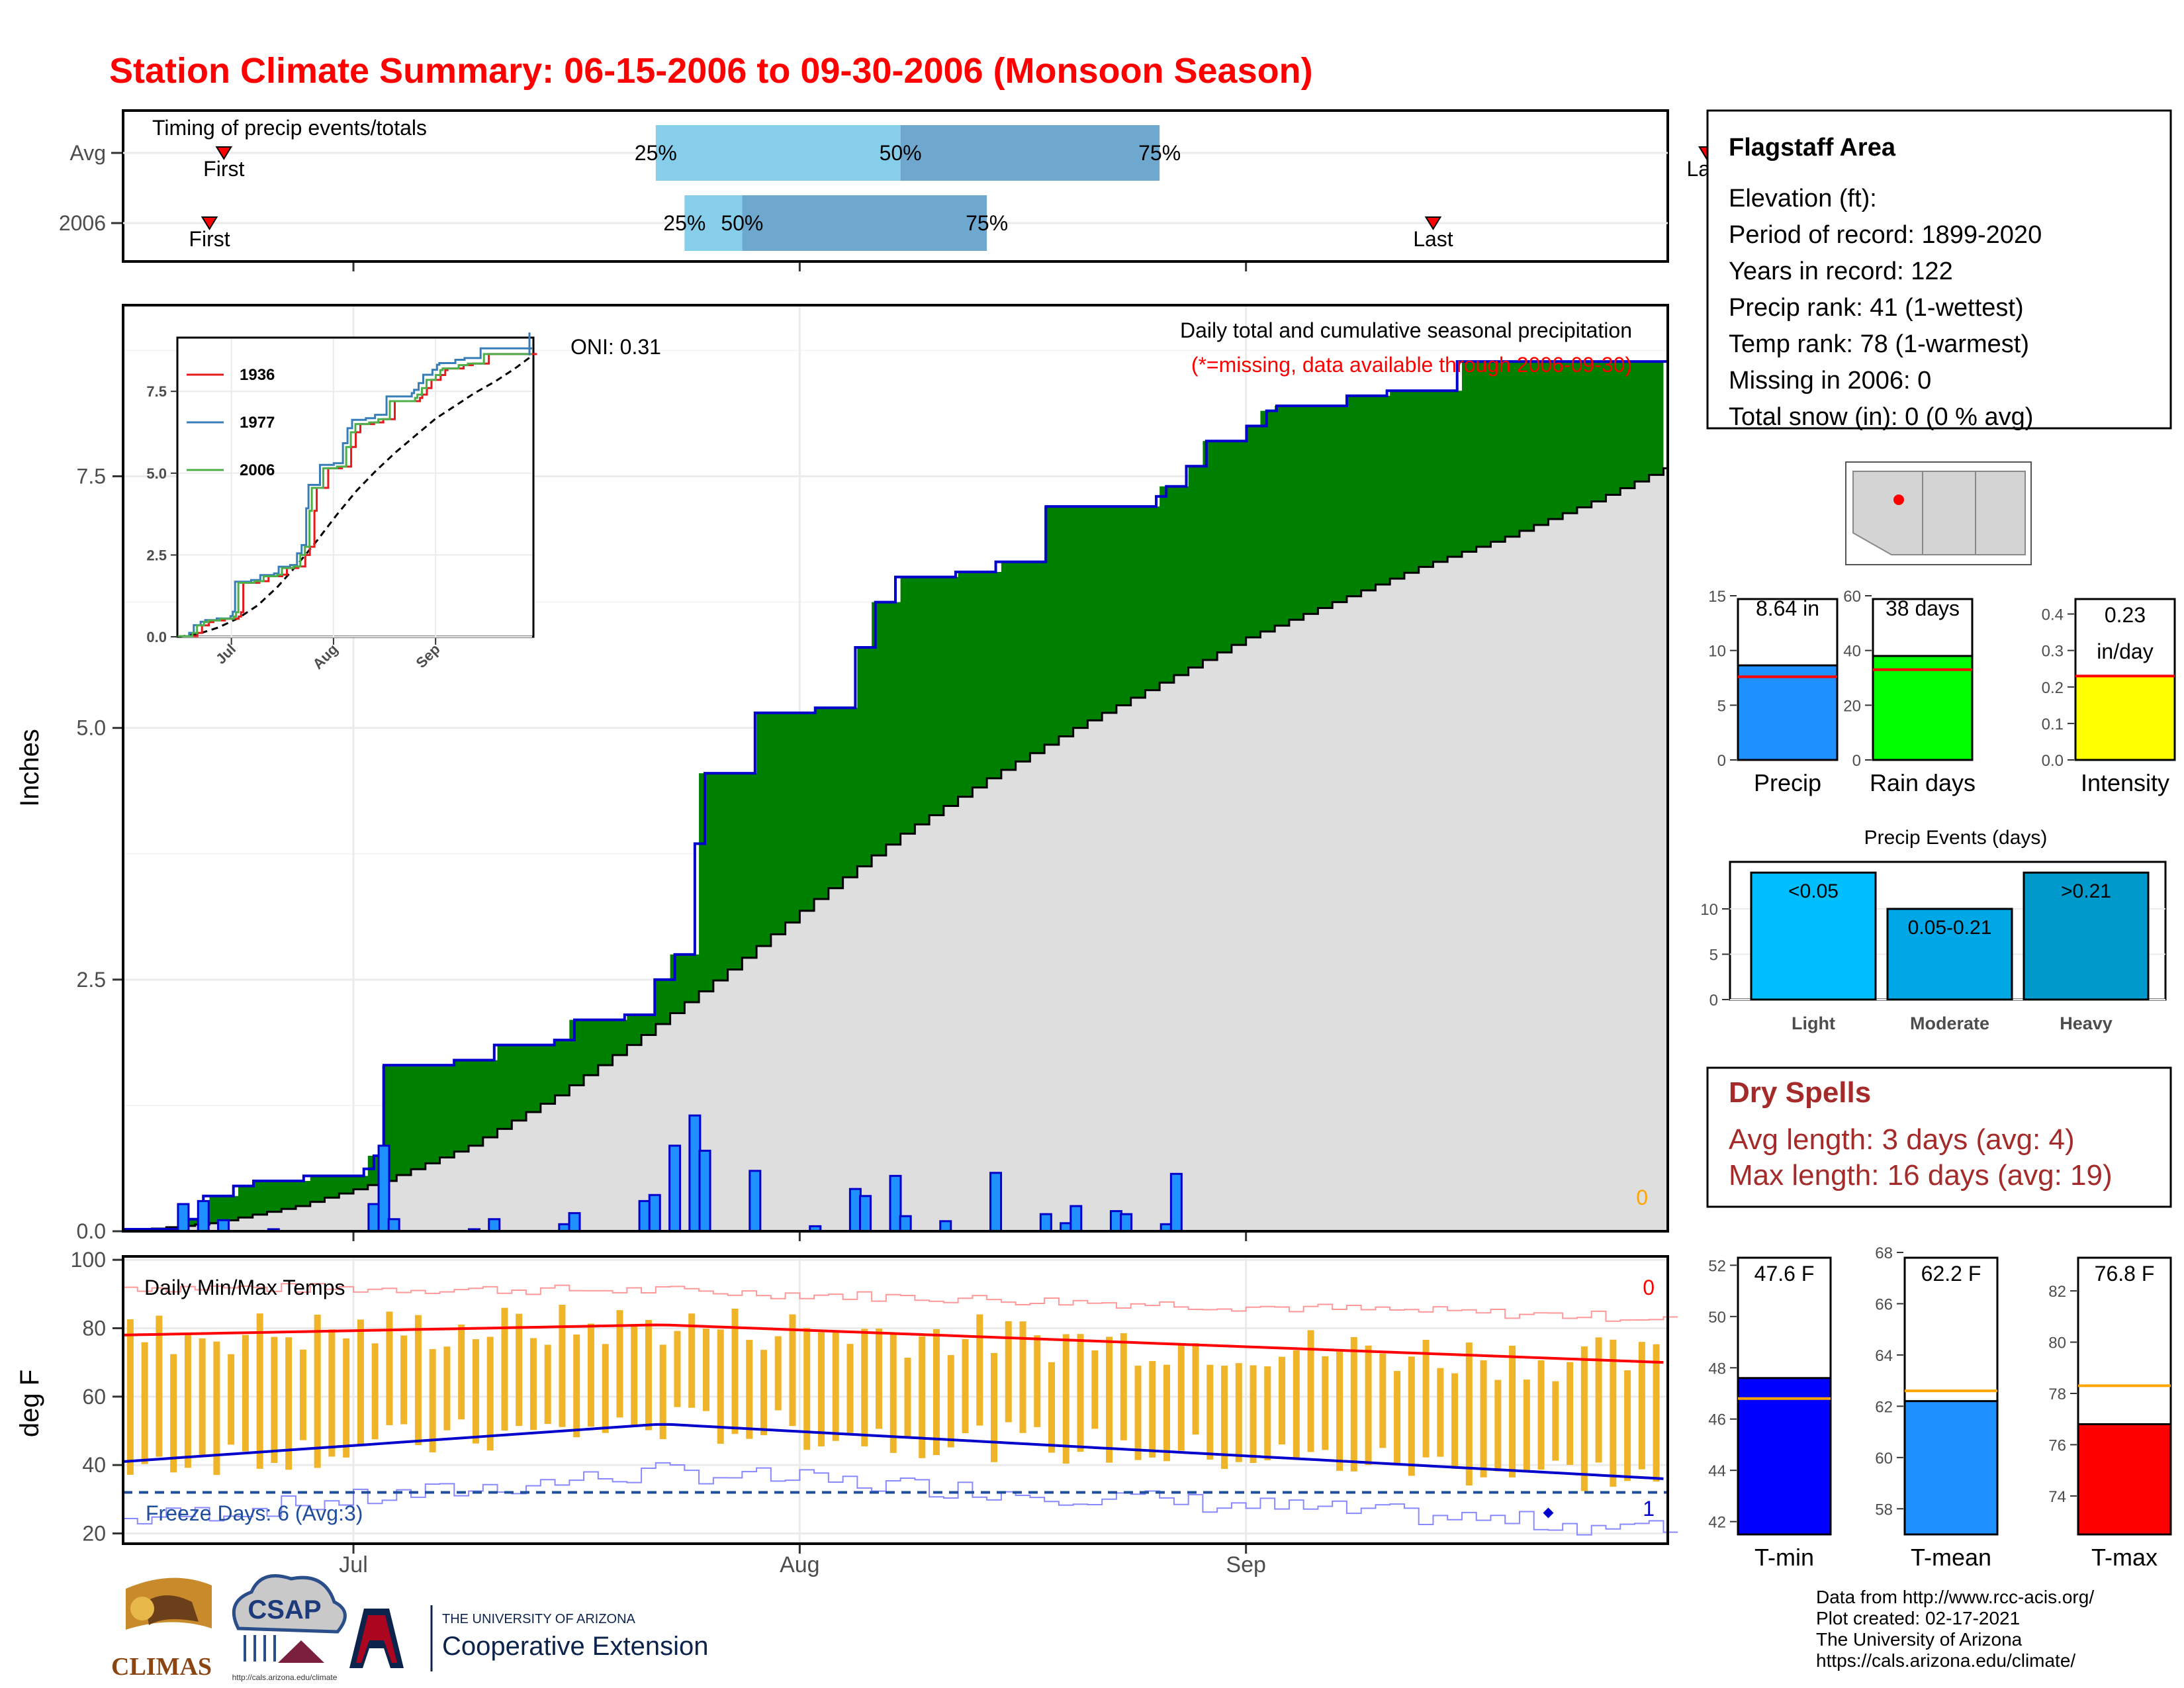  Describe the element at coordinates (1939, 513) in the screenshot. I see `location-map` at that location.